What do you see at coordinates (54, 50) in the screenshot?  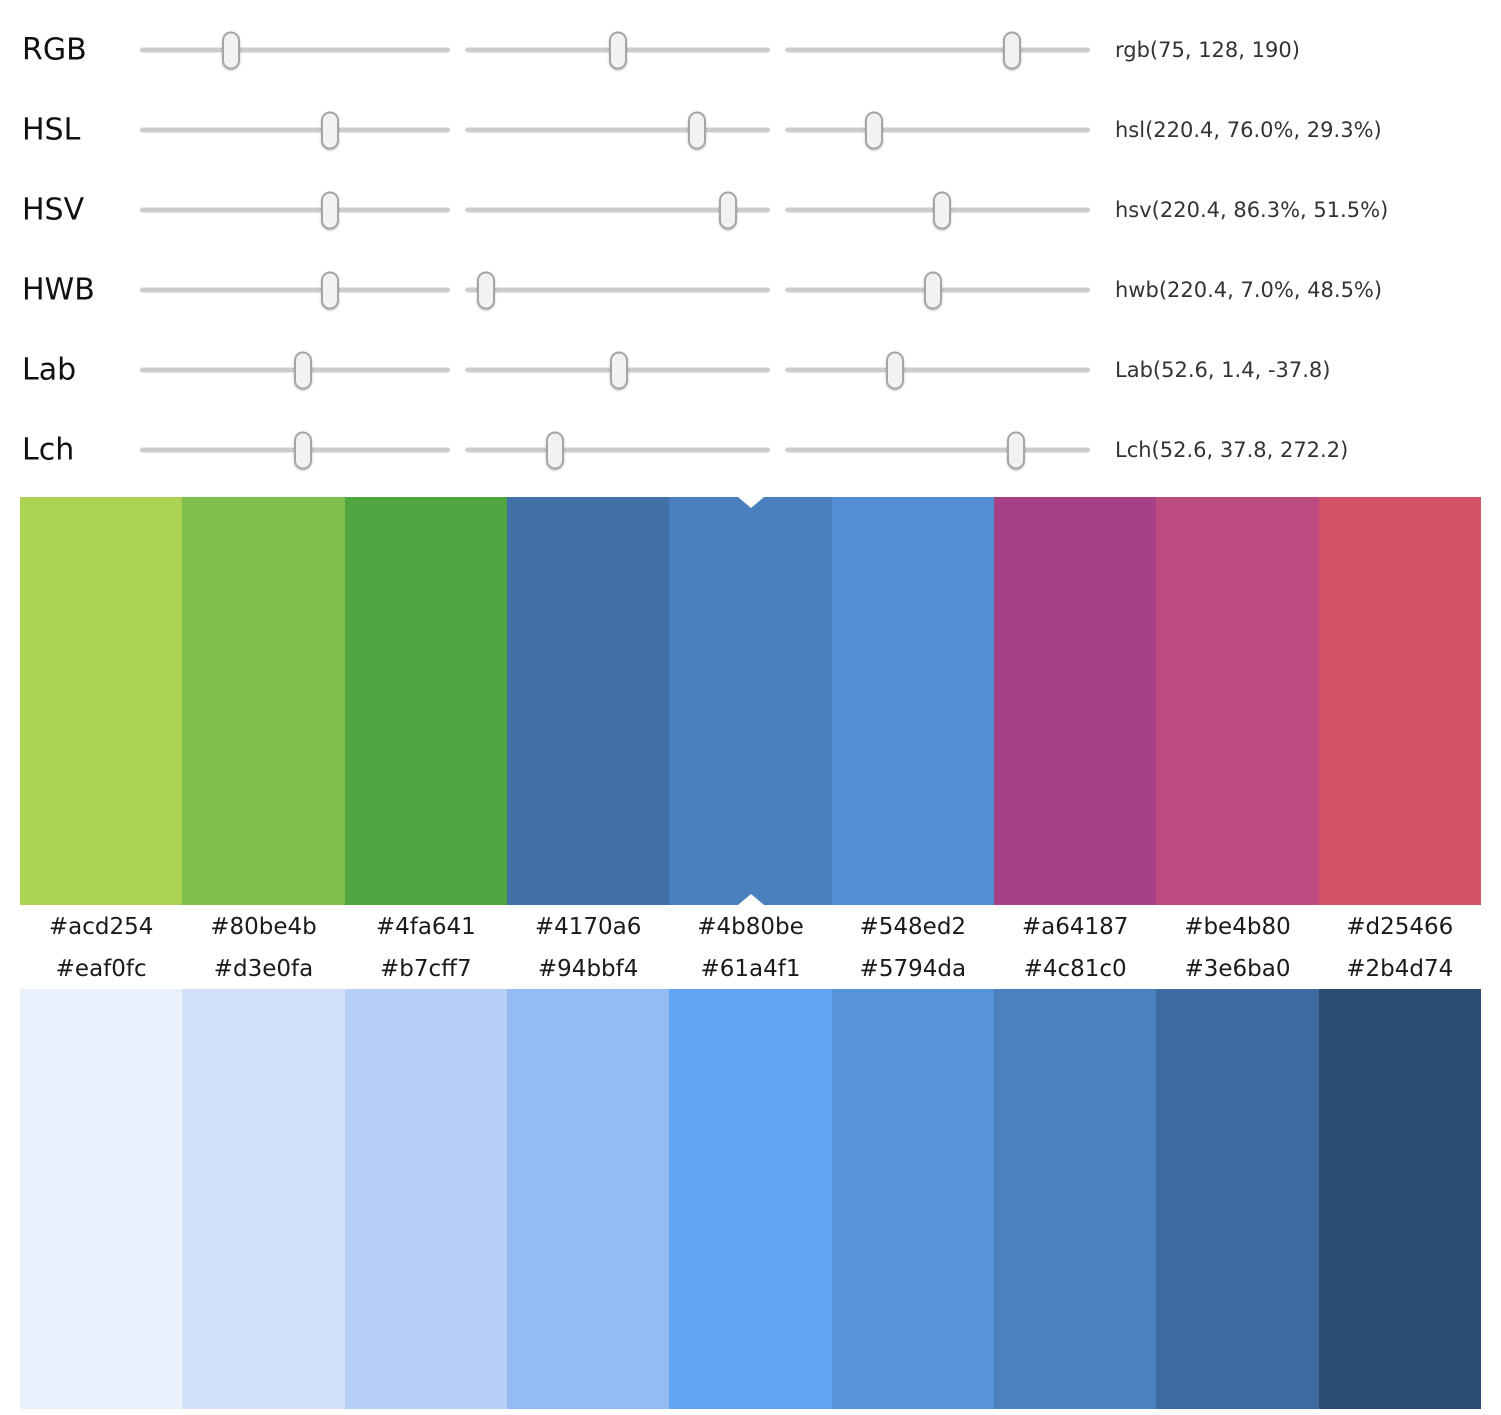 I see `colorspace-label-rgb: RGB` at bounding box center [54, 50].